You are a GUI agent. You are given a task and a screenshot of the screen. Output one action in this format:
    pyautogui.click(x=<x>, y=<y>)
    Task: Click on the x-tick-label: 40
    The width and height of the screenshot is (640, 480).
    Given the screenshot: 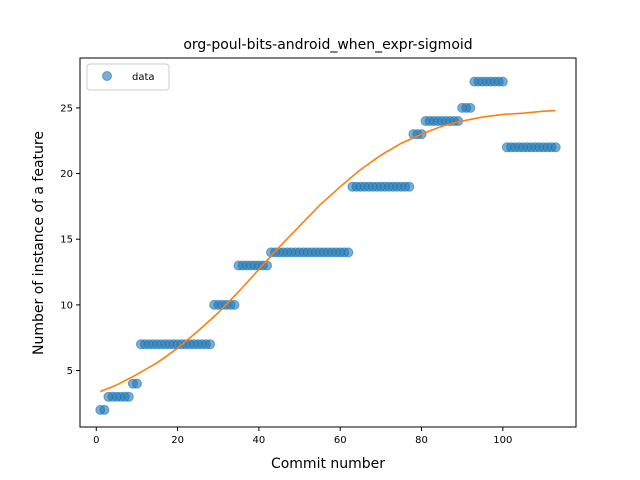 What is the action you would take?
    pyautogui.click(x=259, y=440)
    